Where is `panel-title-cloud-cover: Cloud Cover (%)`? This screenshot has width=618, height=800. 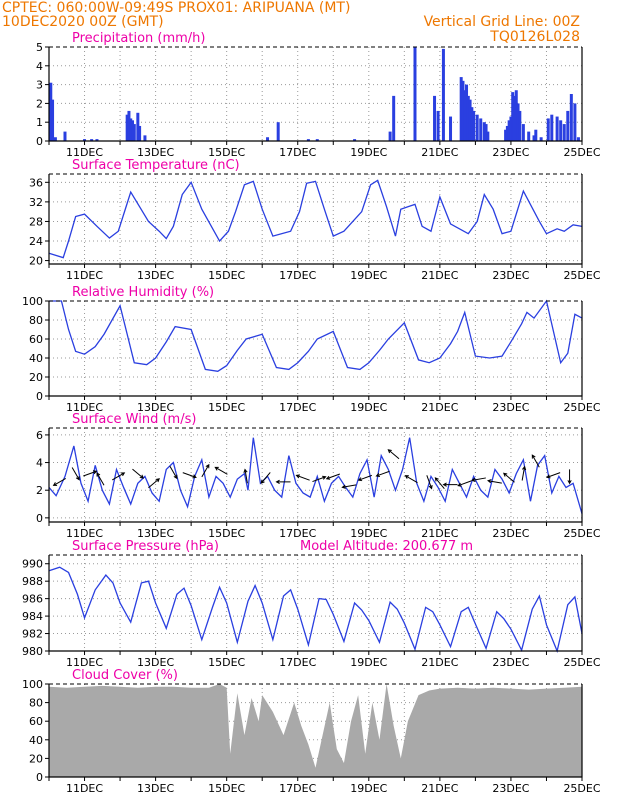 panel-title-cloud-cover: Cloud Cover (%) is located at coordinates (125, 675).